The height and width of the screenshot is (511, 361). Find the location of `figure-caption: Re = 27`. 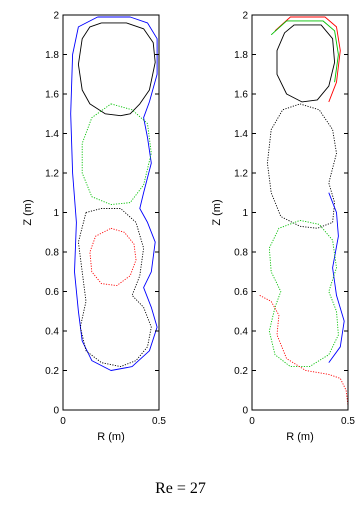

figure-caption: Re = 27 is located at coordinates (180, 488).